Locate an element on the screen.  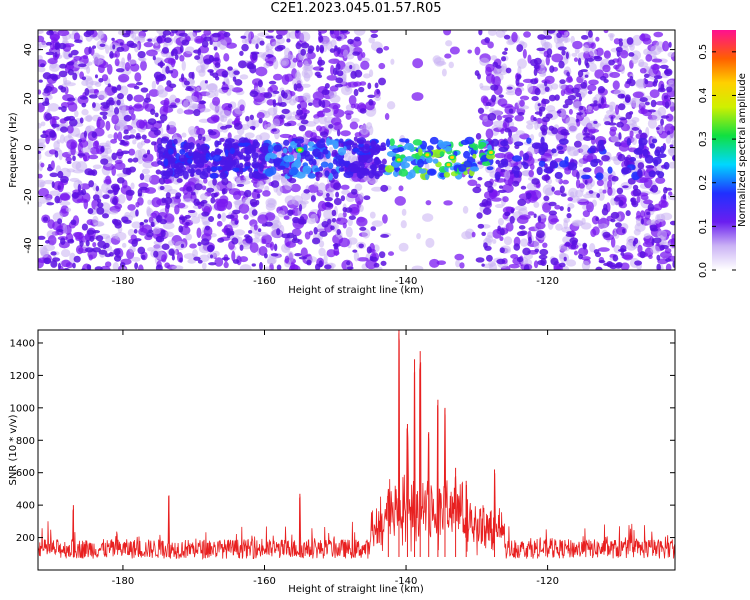
colorbar-tick-label: 0.3 is located at coordinates (703, 139).